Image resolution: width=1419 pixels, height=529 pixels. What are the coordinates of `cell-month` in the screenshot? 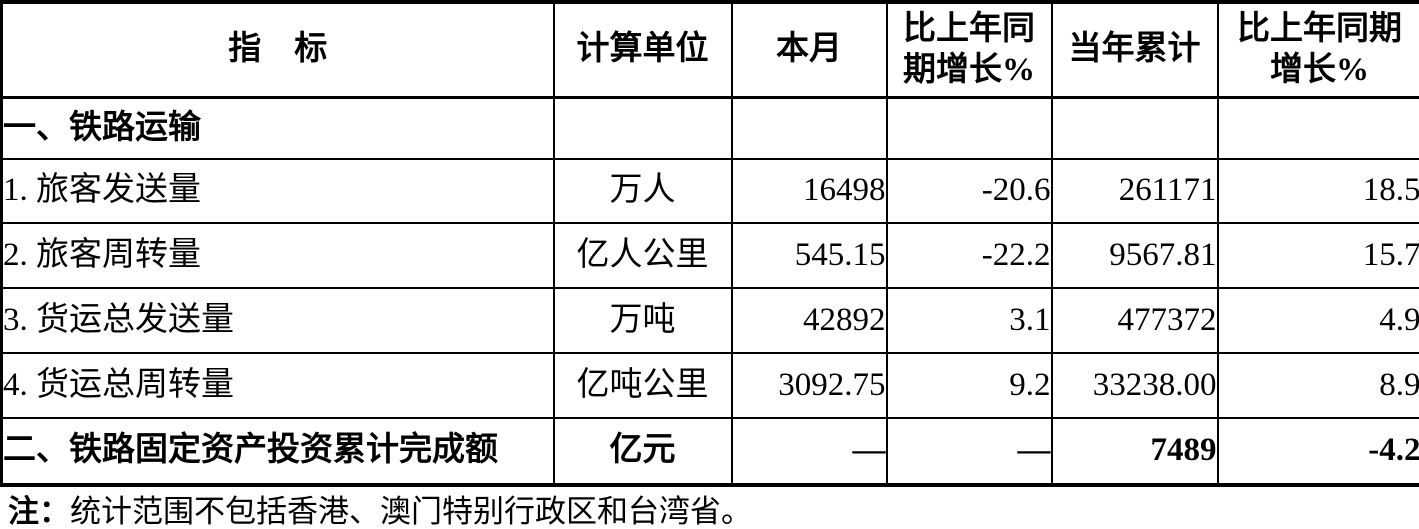 It's located at (809, 128).